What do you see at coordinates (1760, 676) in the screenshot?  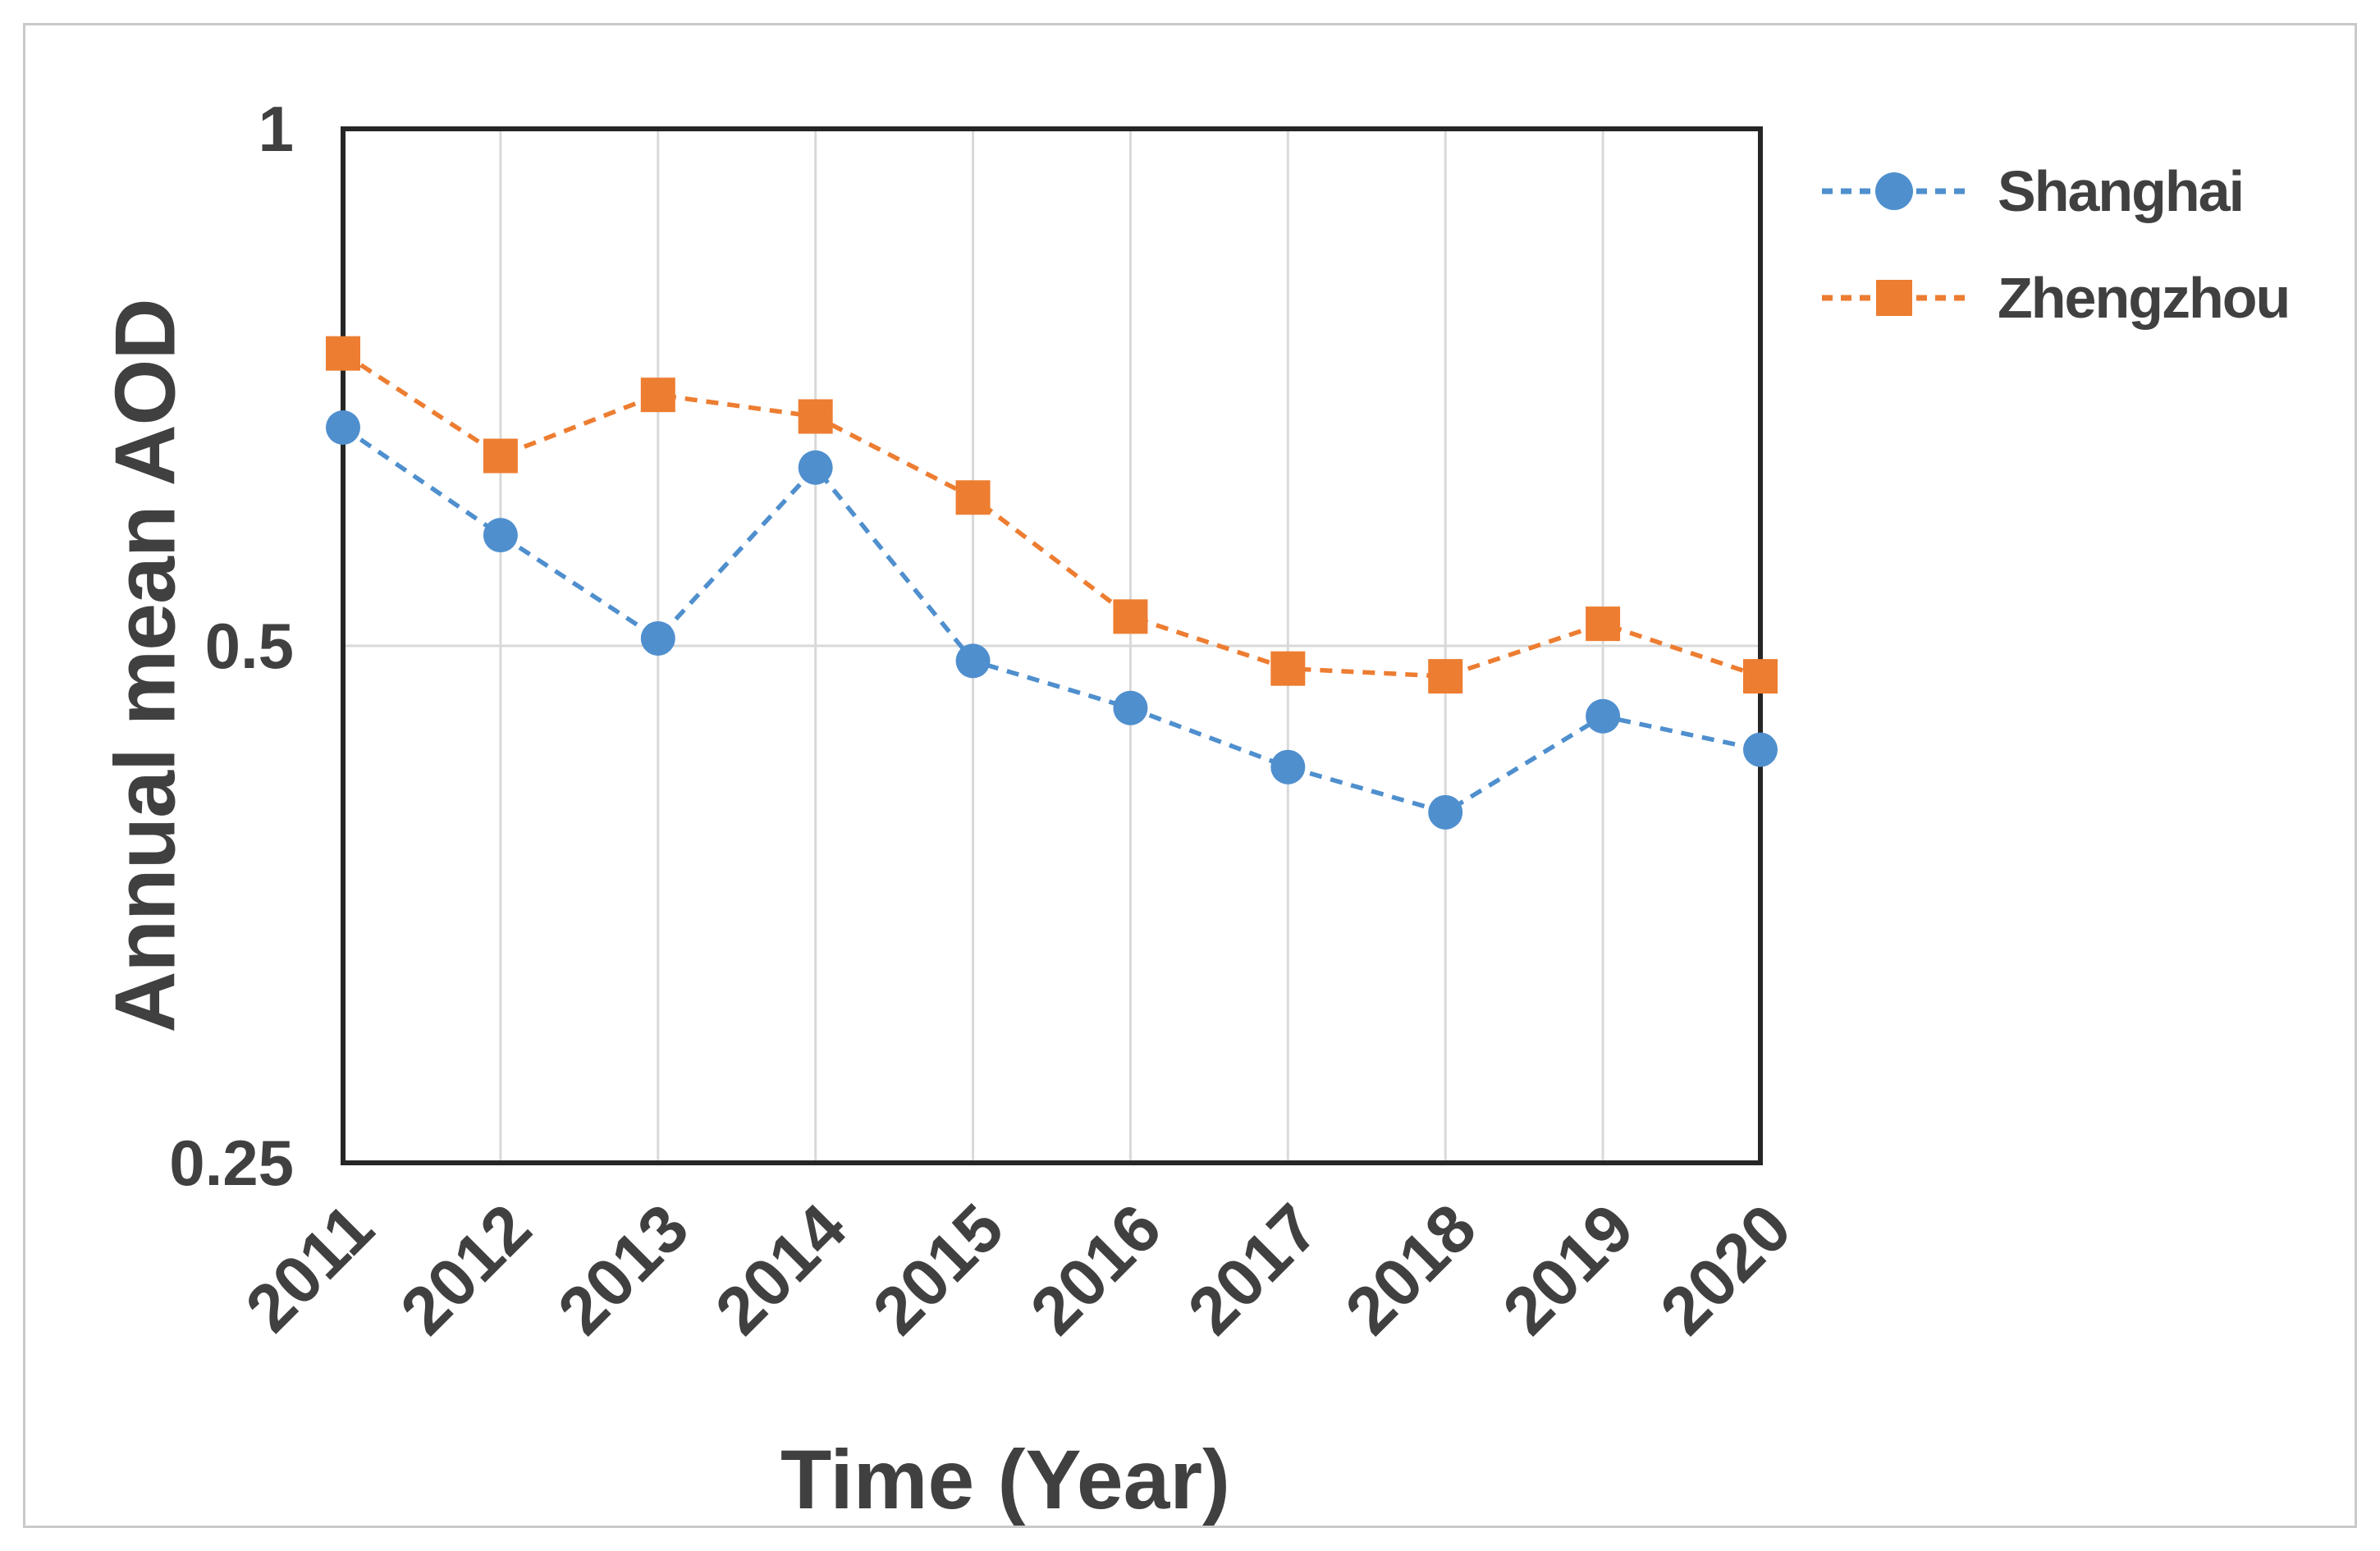 I see `data-point-zhengzhou-2020` at bounding box center [1760, 676].